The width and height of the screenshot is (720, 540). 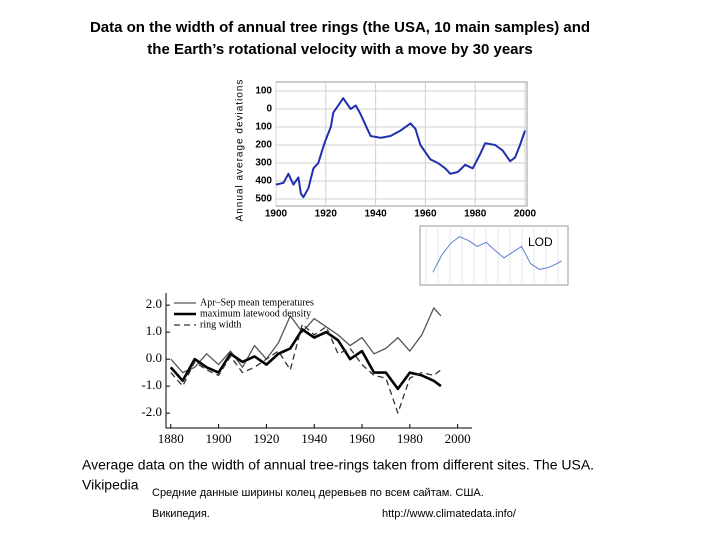 What do you see at coordinates (449, 514) in the screenshot?
I see `url: http://www.climatedata.info/` at bounding box center [449, 514].